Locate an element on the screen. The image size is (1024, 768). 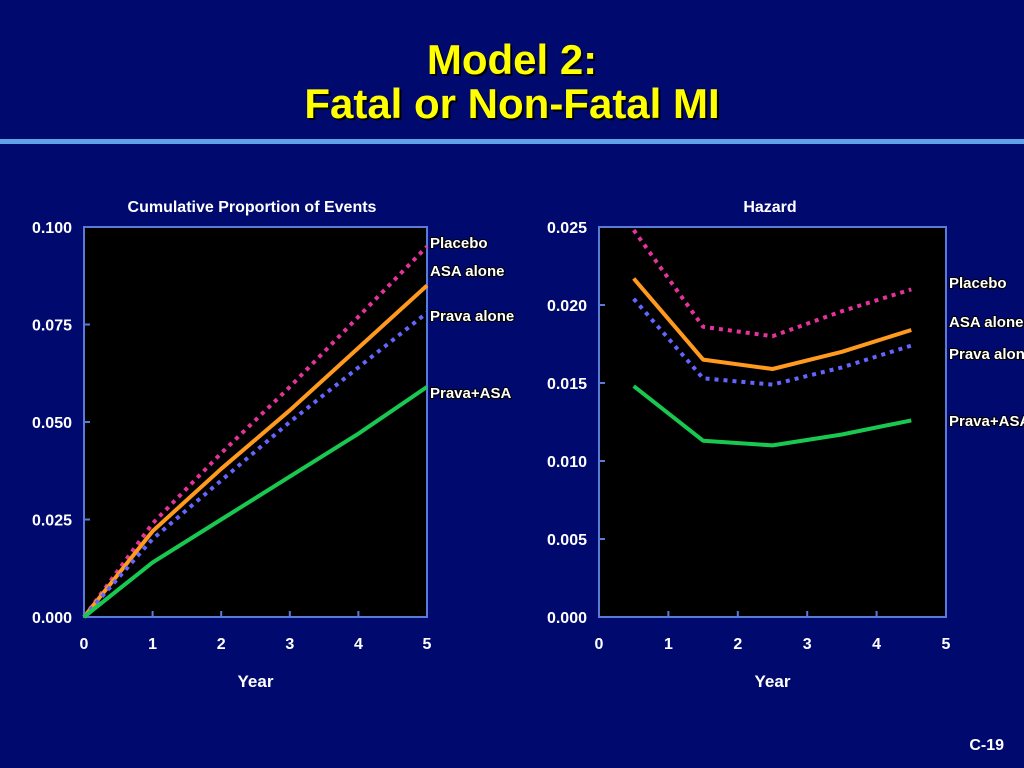
slide-title-line2: Fatal or Non-Fatal MI is located at coordinates (512, 103).